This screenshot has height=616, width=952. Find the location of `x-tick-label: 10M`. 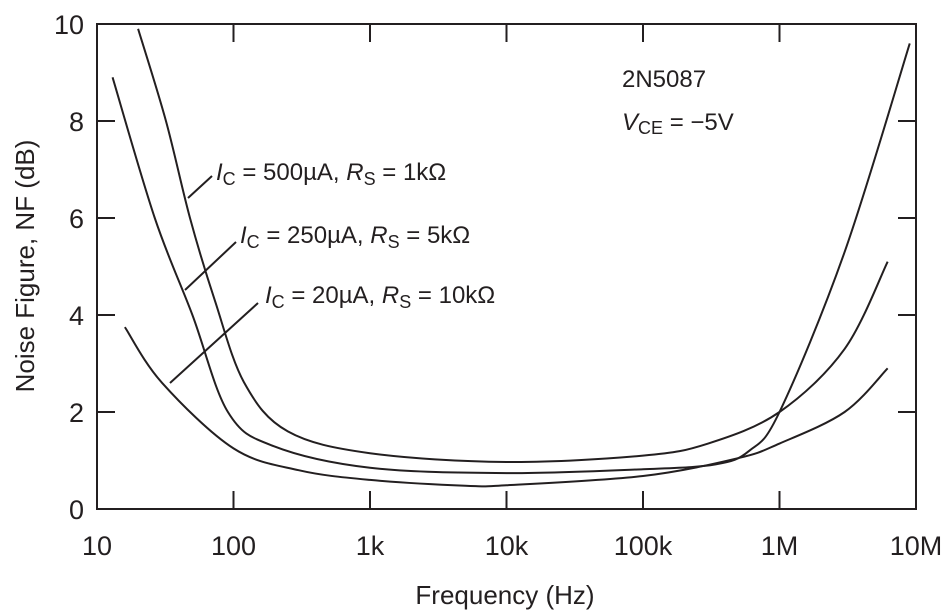

x-tick-label: 10M is located at coordinates (916, 546).